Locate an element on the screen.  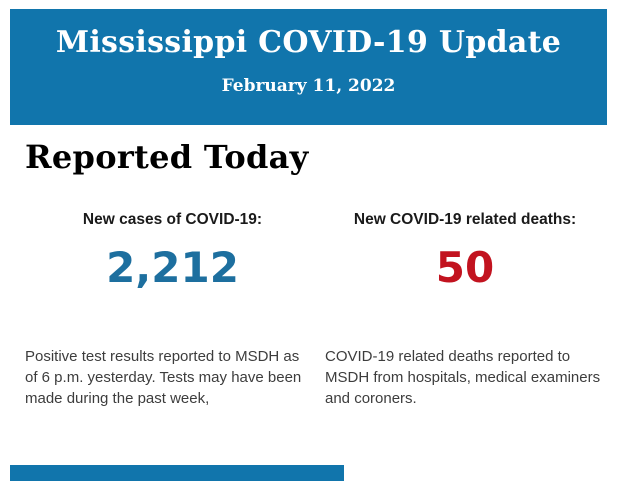
stat-description-line: MSDH from hospitals, medical examiners is located at coordinates (463, 377).